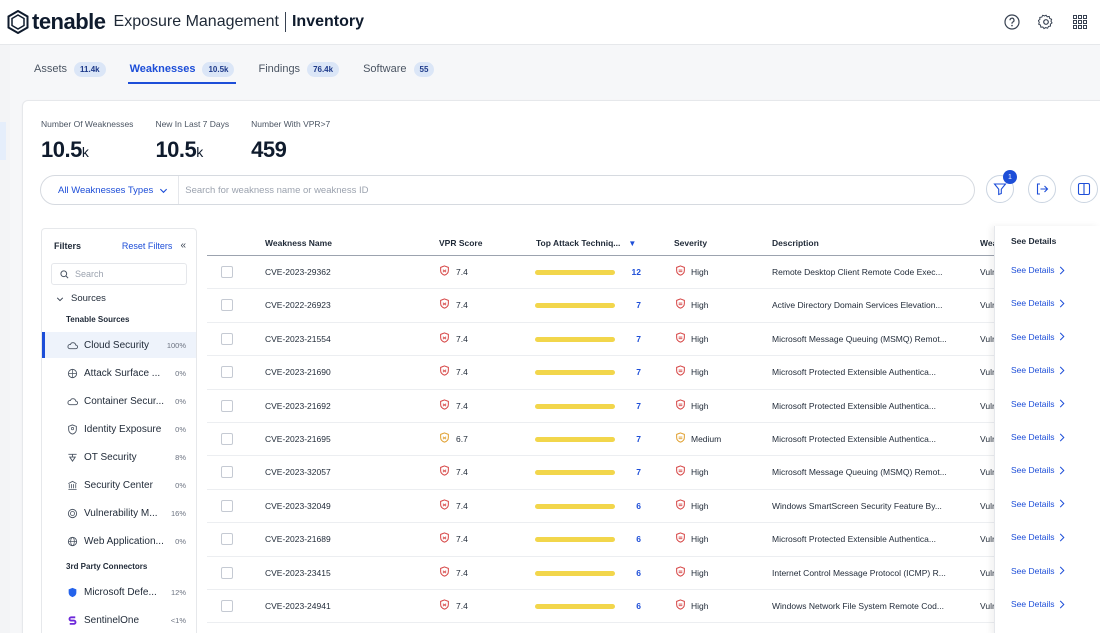 The height and width of the screenshot is (633, 1100). Describe the element at coordinates (179, 149) in the screenshot. I see `metric-value: 10.5k` at that location.